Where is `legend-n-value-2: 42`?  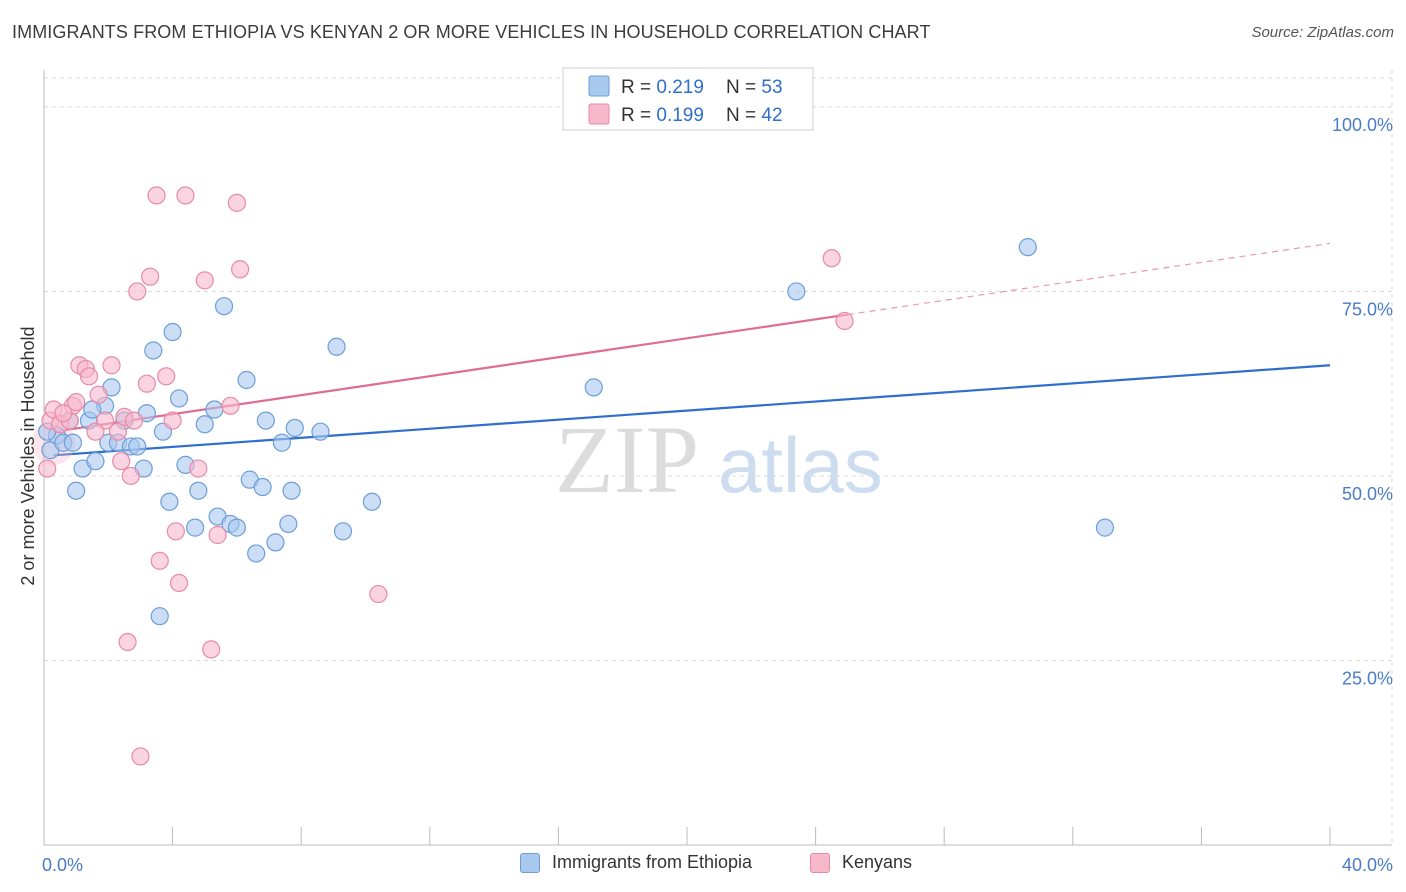
legend-n-value-2: 42 is located at coordinates (771, 115).